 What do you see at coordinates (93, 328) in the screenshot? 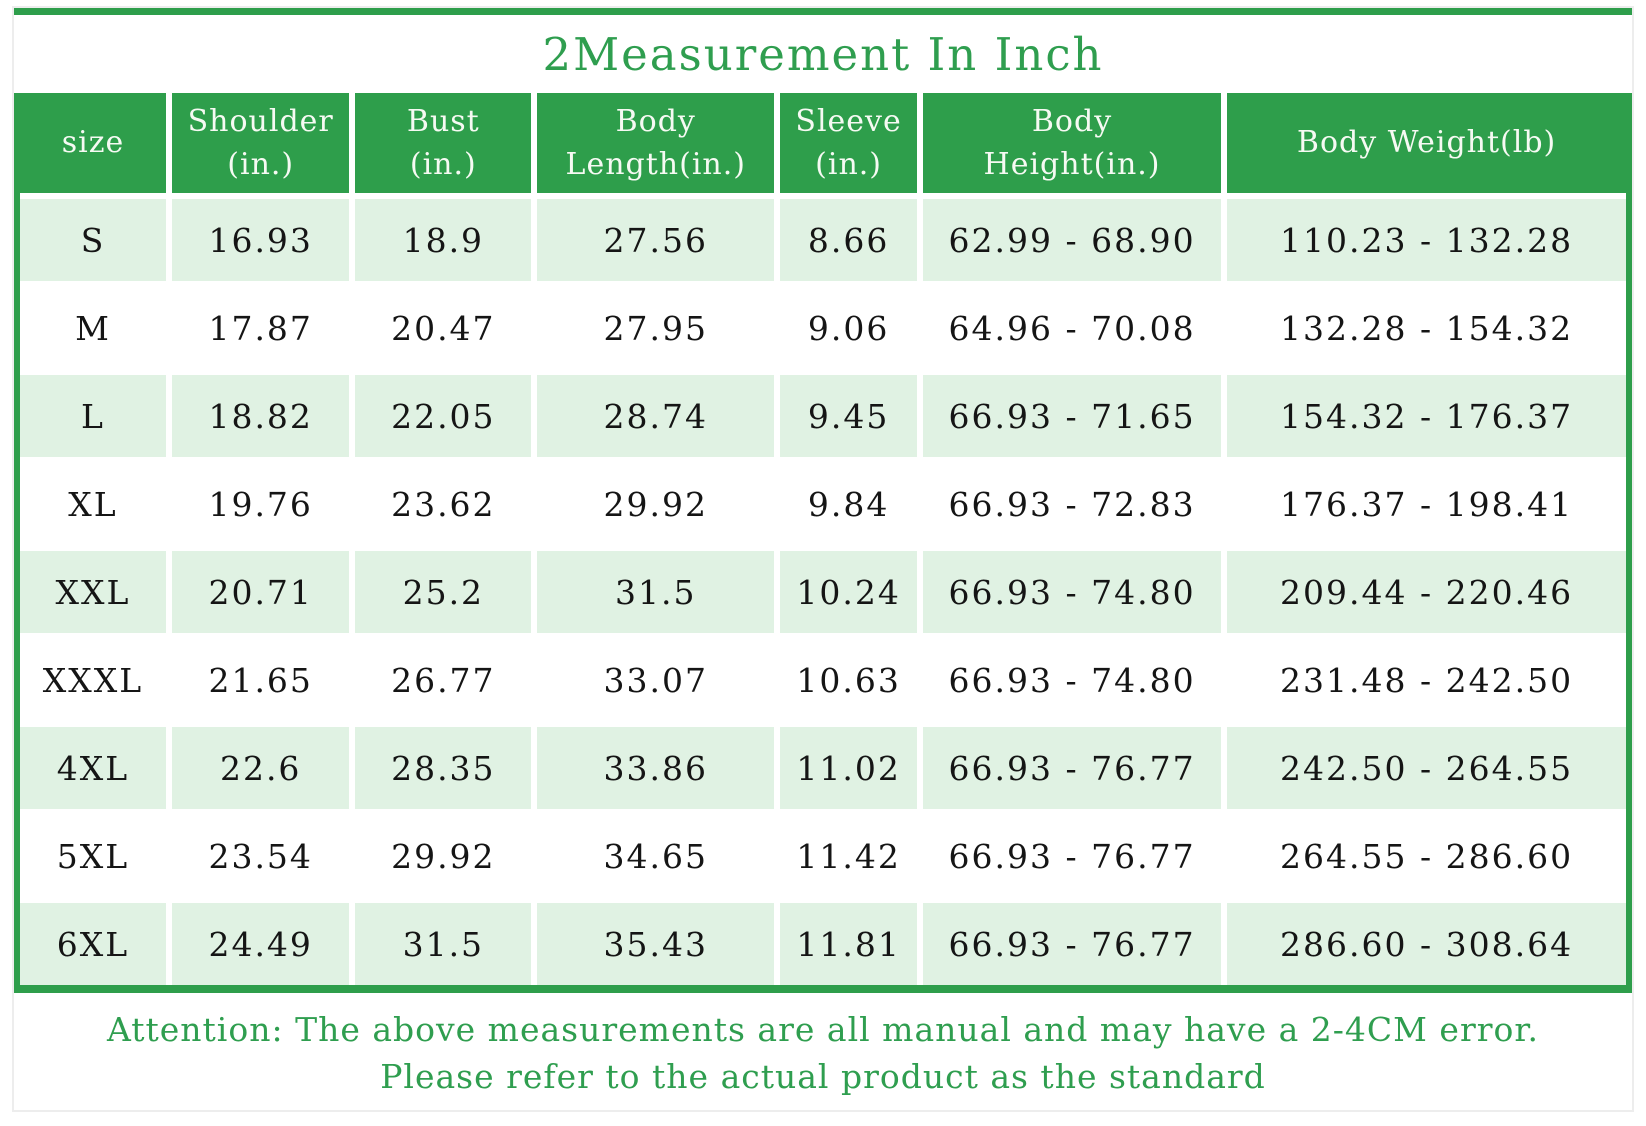
I see `size-cell: M` at bounding box center [93, 328].